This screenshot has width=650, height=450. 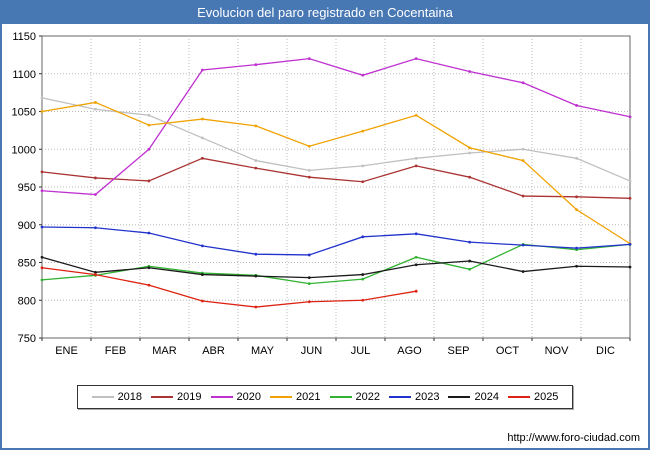 What do you see at coordinates (102, 397) in the screenshot?
I see `legend-swatch-2018` at bounding box center [102, 397].